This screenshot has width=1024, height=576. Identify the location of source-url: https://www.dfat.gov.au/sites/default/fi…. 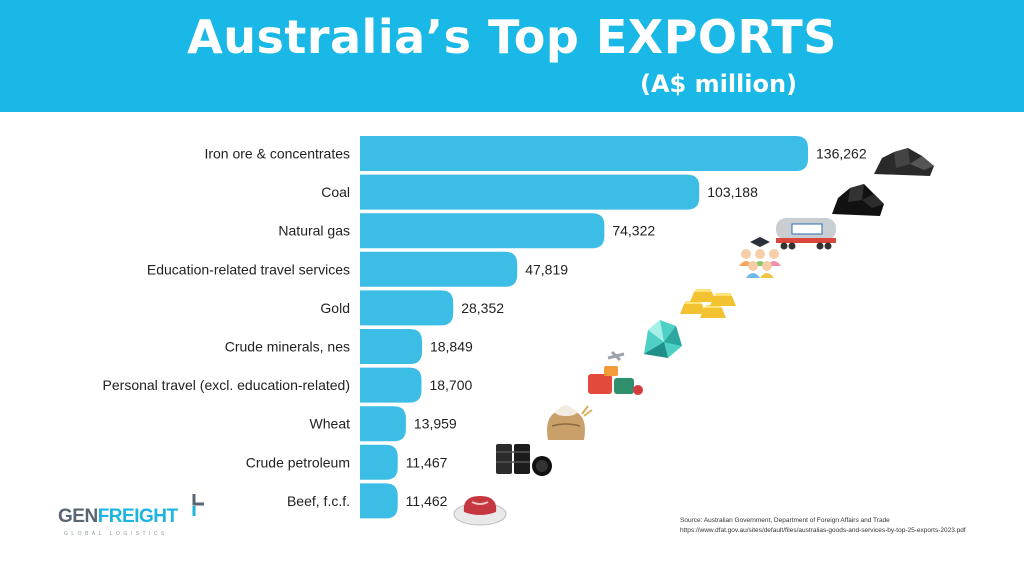
(823, 530).